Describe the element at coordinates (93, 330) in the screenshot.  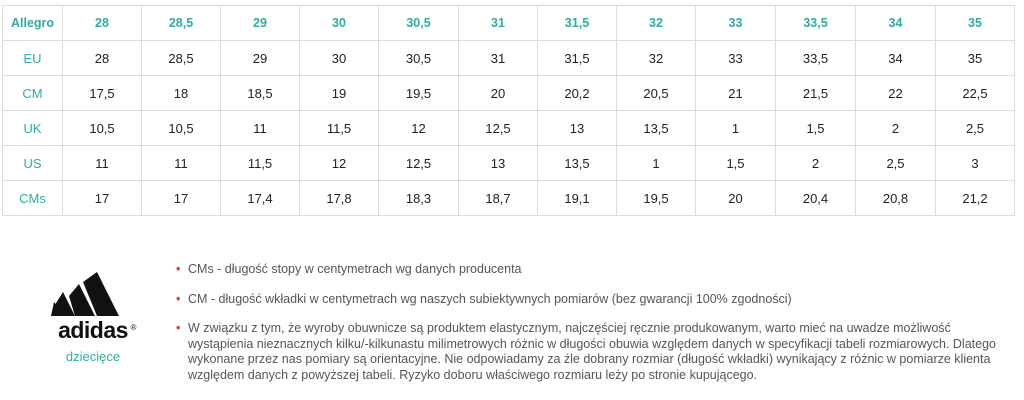
I see `brand-name: adidas` at that location.